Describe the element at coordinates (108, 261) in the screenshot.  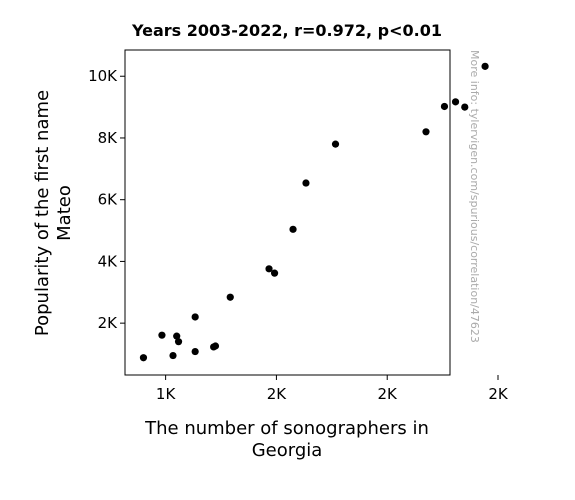
I see `y-tick-label: 4K` at that location.